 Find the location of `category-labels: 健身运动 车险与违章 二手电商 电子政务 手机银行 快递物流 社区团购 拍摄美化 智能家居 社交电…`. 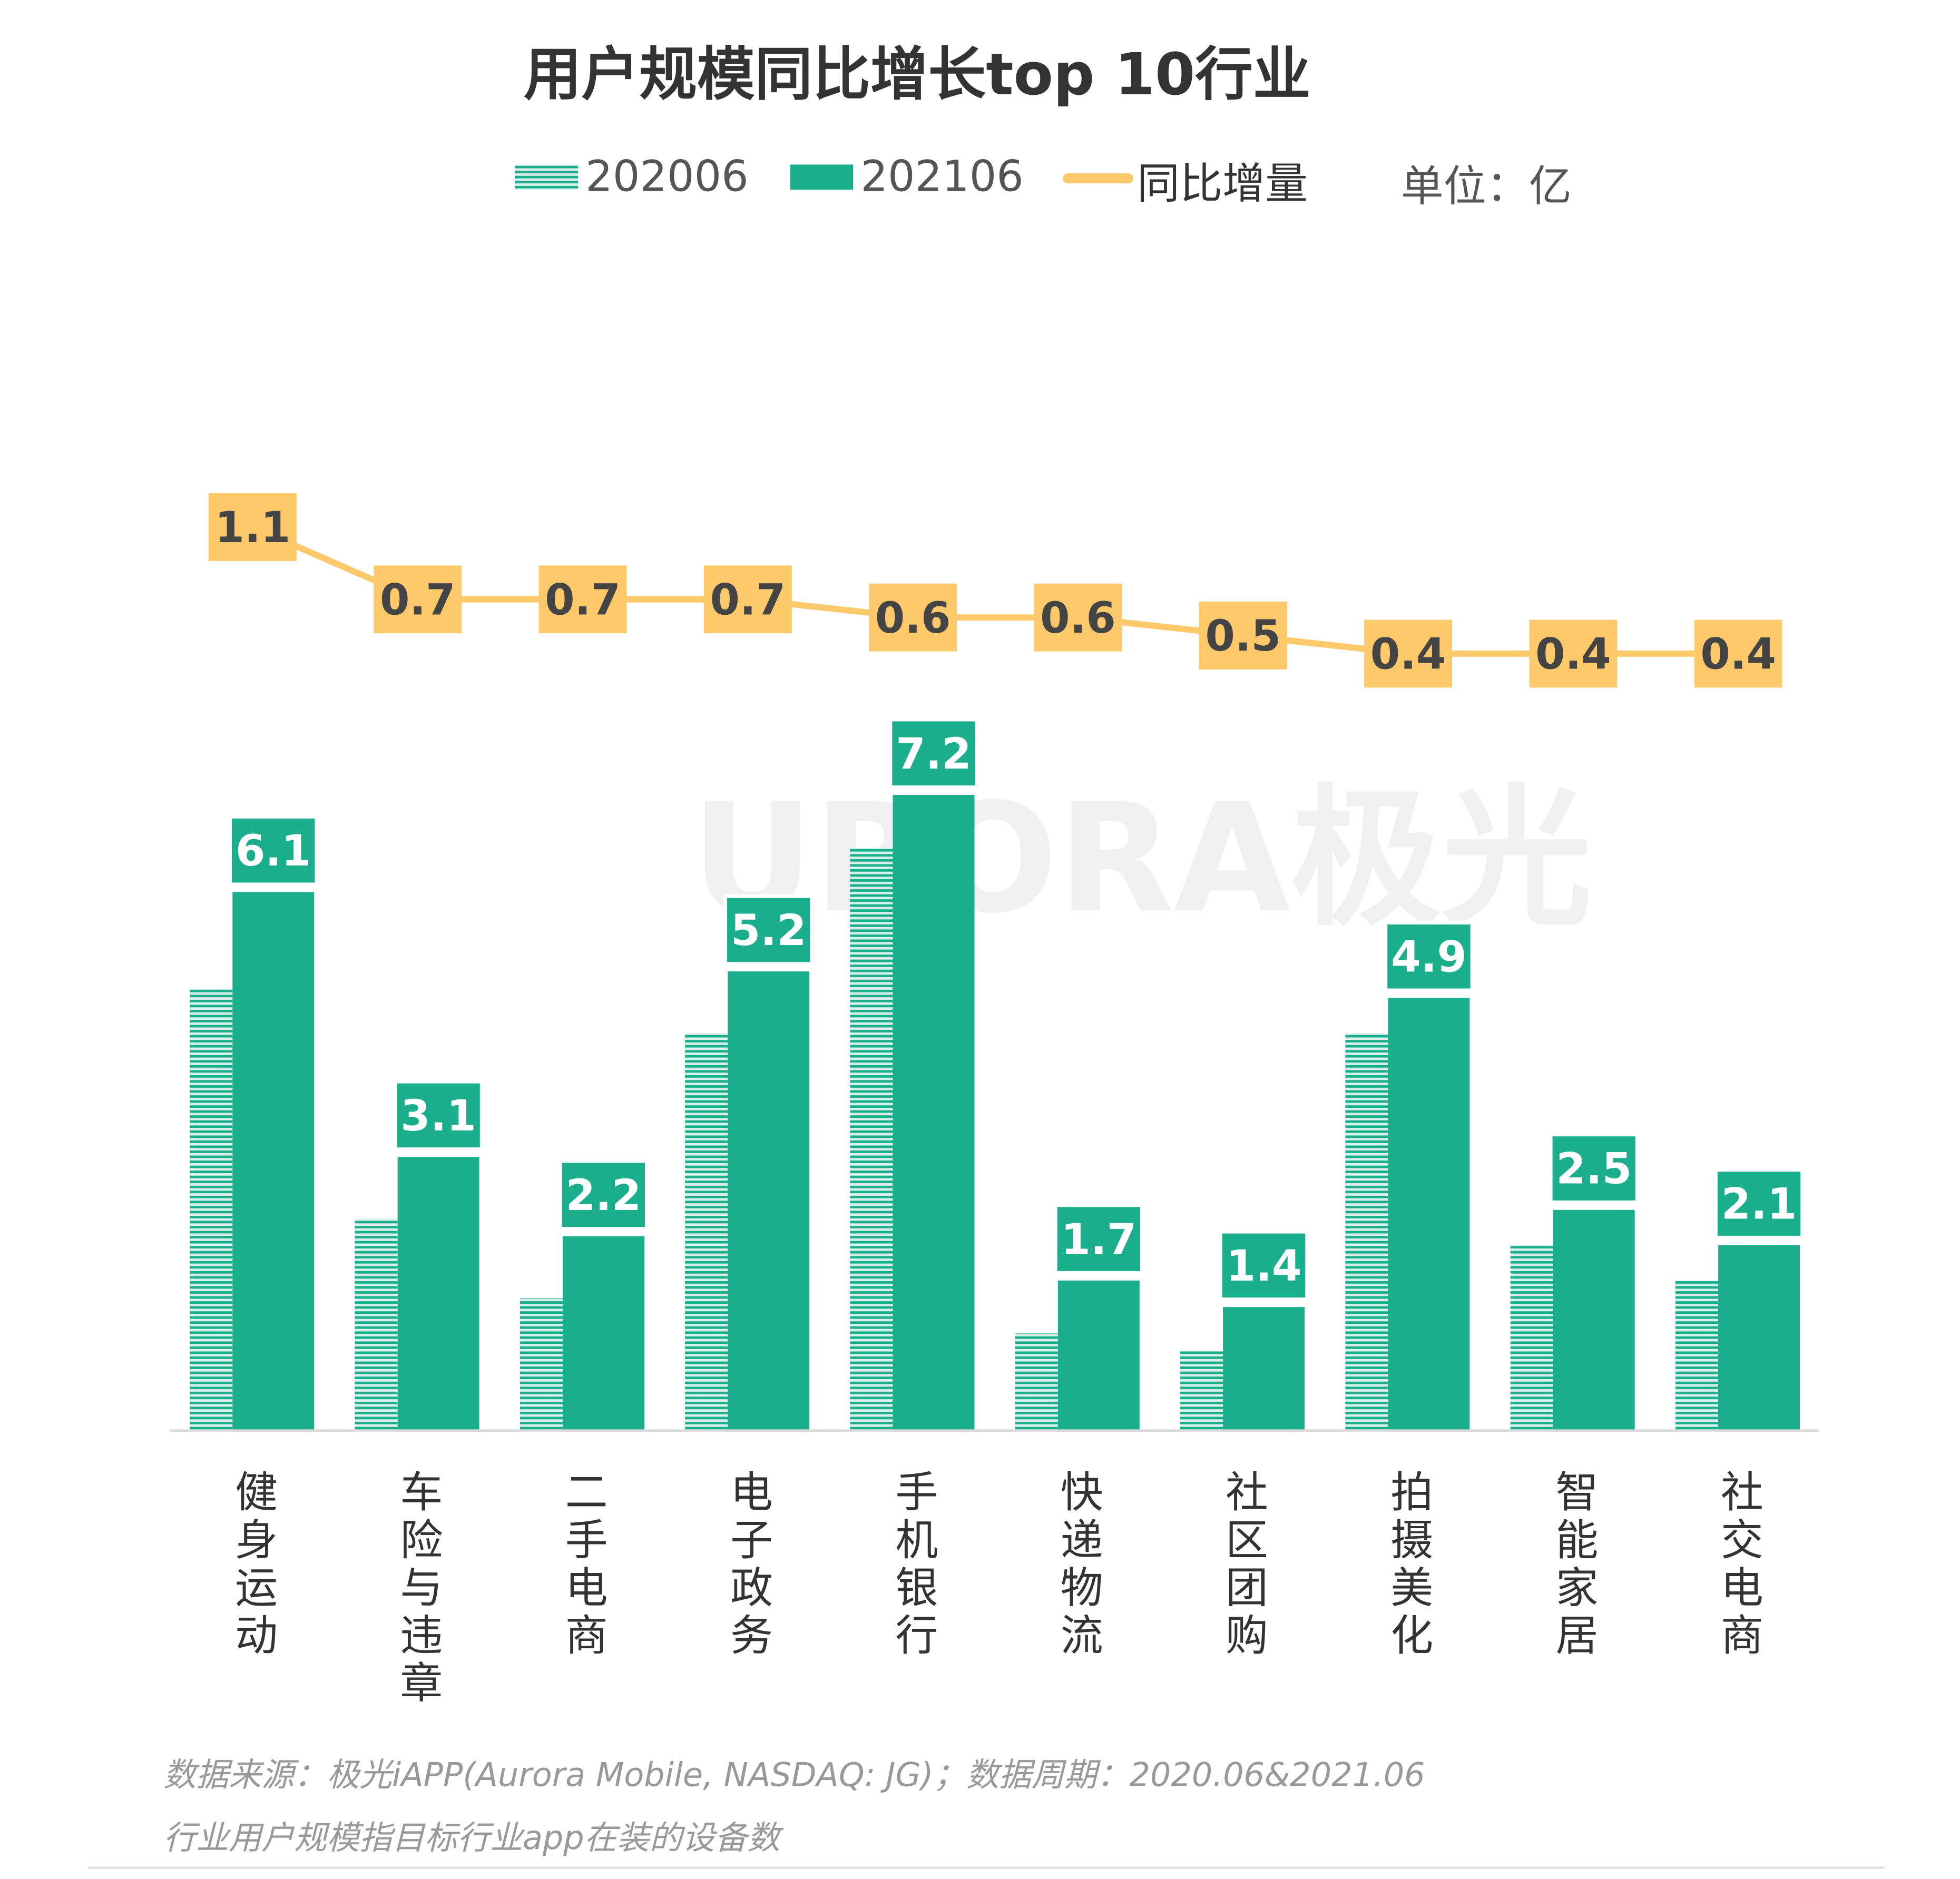

category-labels: 健身运动 车险与违章 二手电商 电子政务 手机银行 快递物流 社区团购 拍摄美化 智能家居 社交电… is located at coordinates (999, 1588).